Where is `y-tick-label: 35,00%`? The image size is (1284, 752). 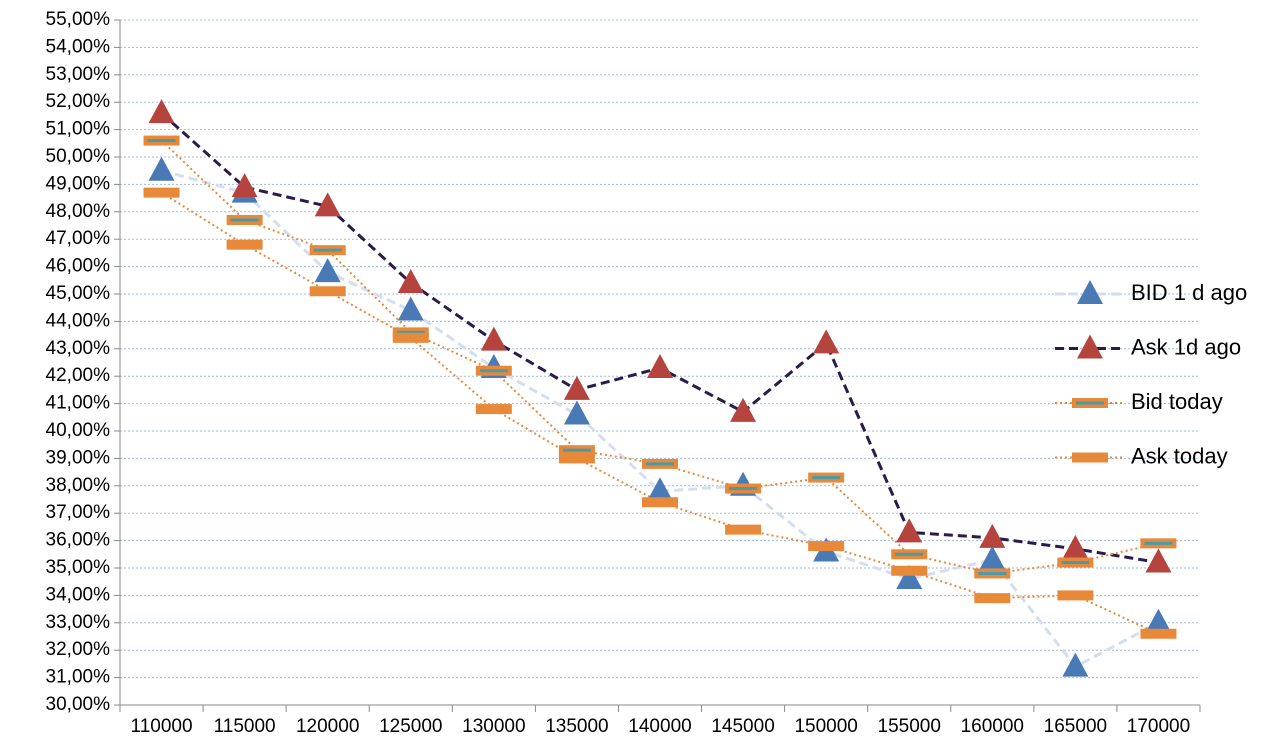
y-tick-label: 35,00% is located at coordinates (78, 567).